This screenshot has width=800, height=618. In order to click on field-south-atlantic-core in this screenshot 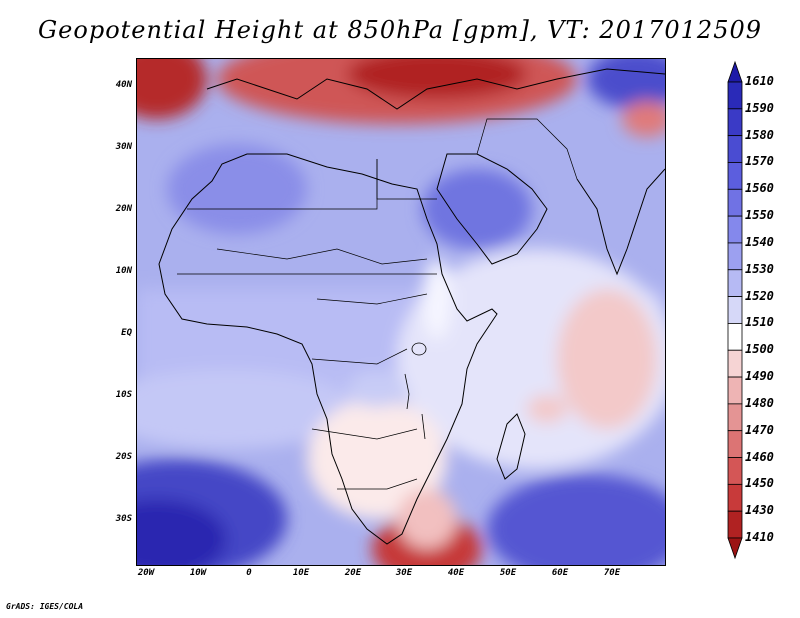, I will do `click(182, 532)`.